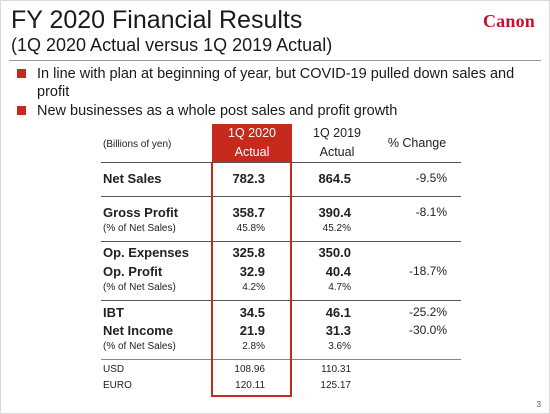 This screenshot has width=550, height=414. What do you see at coordinates (252, 312) in the screenshot?
I see `value-1q2020: 34.5` at bounding box center [252, 312].